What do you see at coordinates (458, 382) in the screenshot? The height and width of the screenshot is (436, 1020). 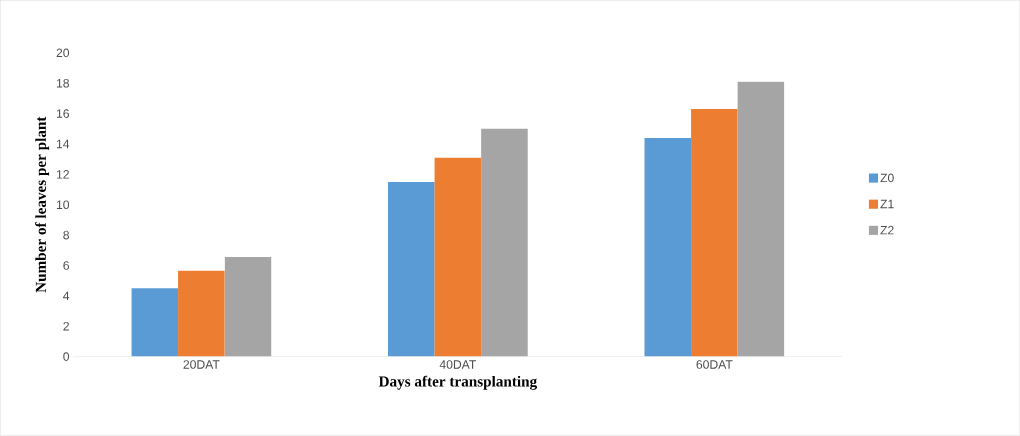 I see `x-axis-title: Days after transplanting` at bounding box center [458, 382].